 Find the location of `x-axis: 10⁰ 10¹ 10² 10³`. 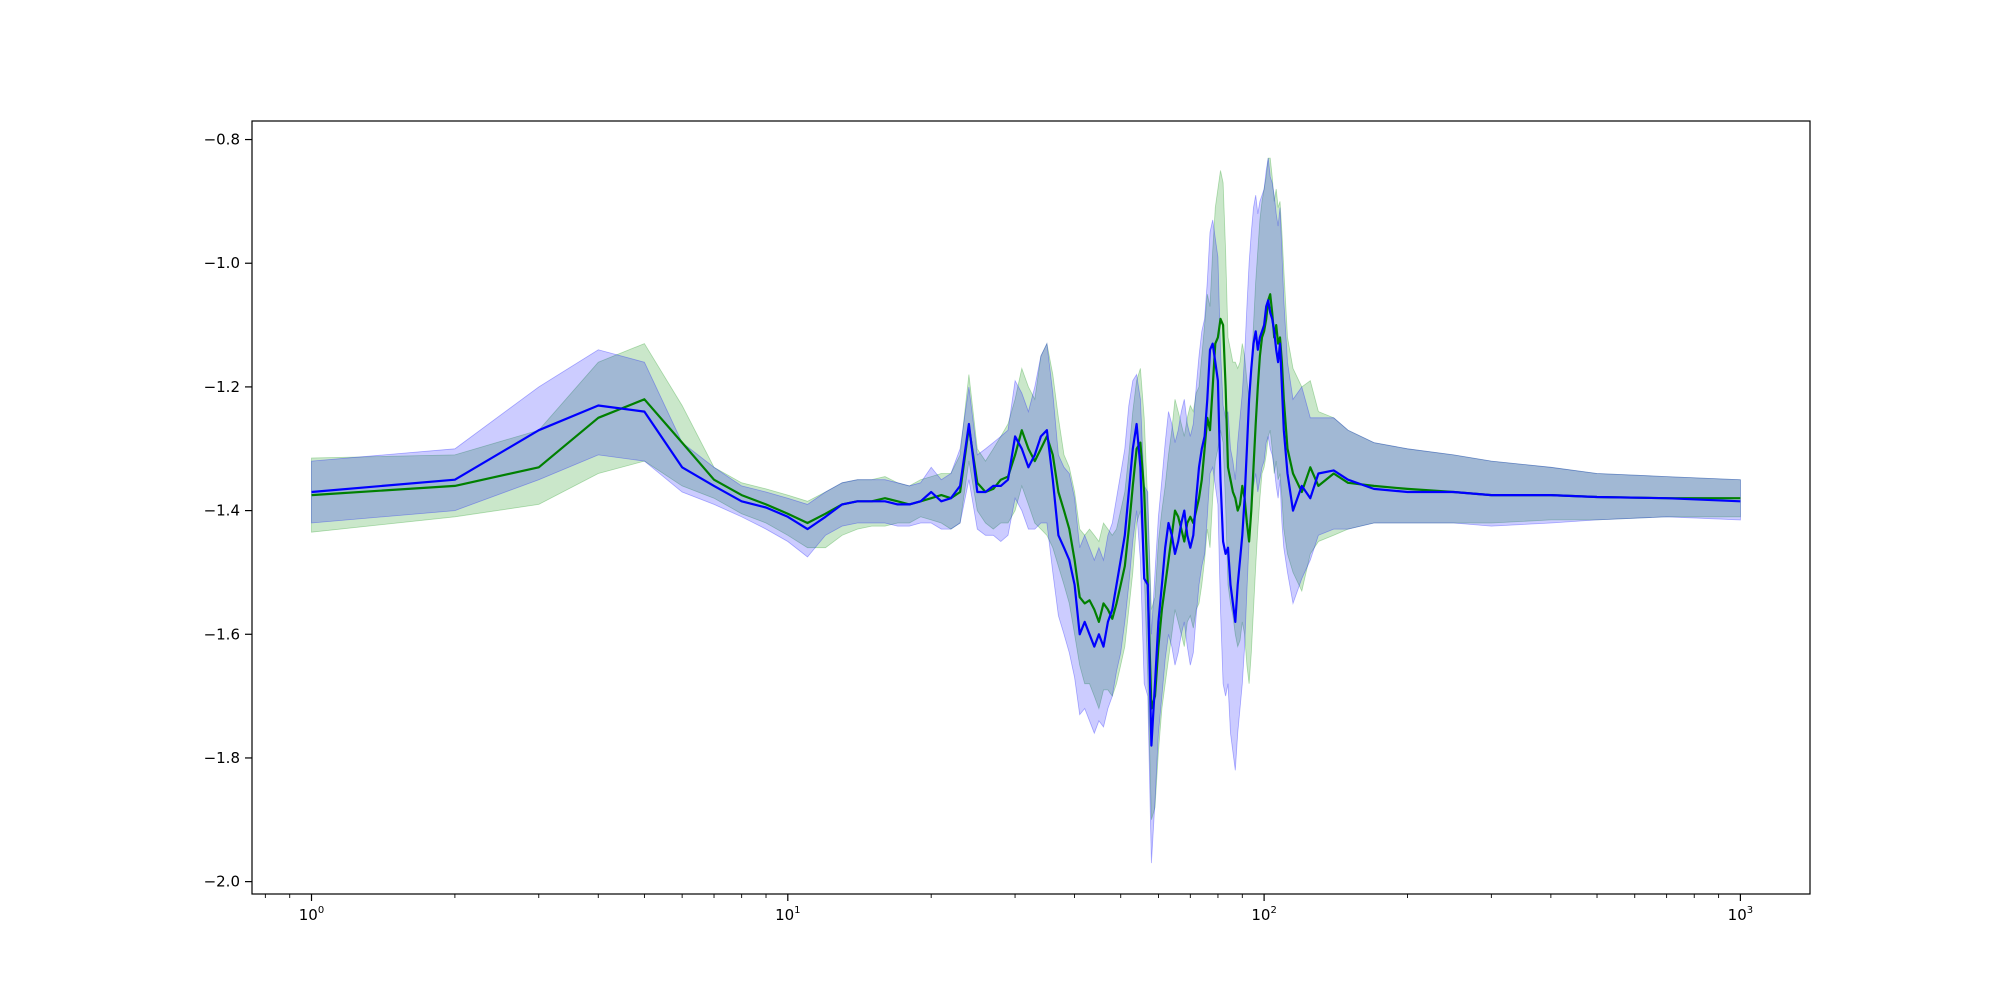

x-axis: 10⁰ 10¹ 10² 10³ is located at coordinates (1008, 909).